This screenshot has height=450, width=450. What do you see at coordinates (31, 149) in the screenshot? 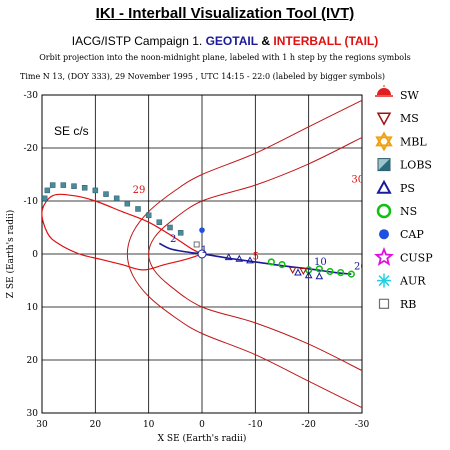
I see `y-tick-label: -20` at bounding box center [31, 149].